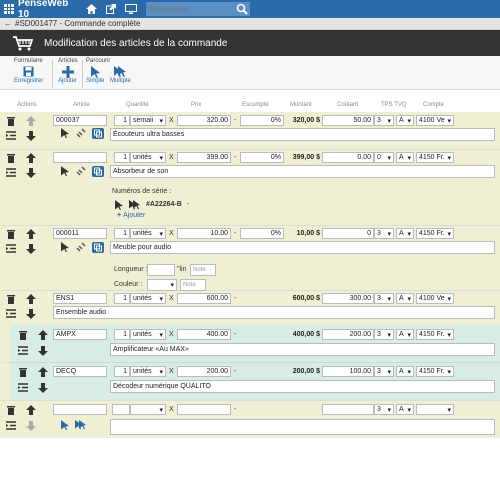 This screenshot has height=480, width=500. Describe the element at coordinates (204, 120) in the screenshot. I see `price-field: 320.00` at that location.